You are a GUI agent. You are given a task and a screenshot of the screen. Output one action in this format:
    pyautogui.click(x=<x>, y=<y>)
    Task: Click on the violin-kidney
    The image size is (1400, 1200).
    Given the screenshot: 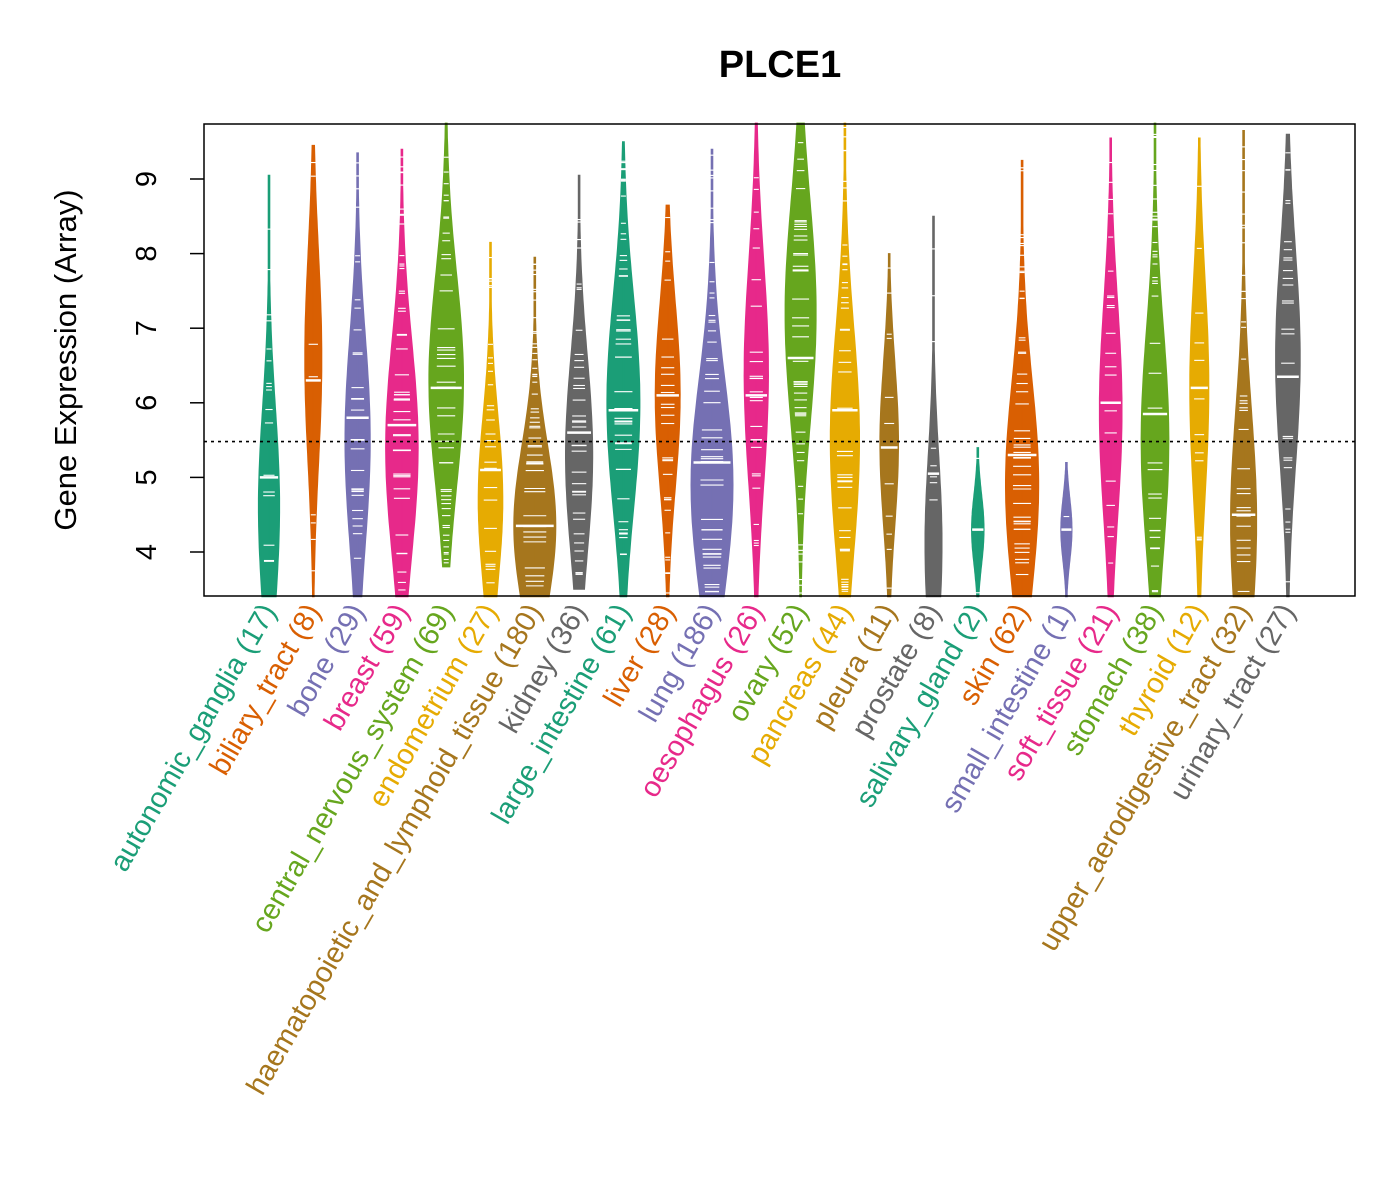 What is the action you would take?
    pyautogui.click(x=579, y=382)
    